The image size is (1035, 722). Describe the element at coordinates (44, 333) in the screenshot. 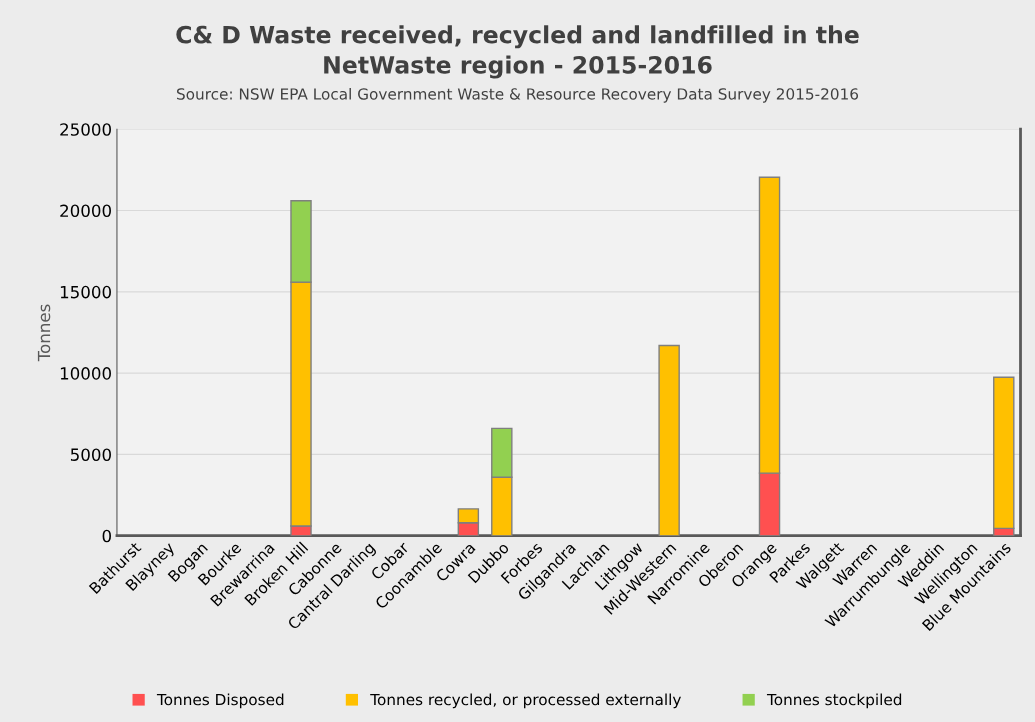

I see `y-axis-title: Tonnes` at that location.